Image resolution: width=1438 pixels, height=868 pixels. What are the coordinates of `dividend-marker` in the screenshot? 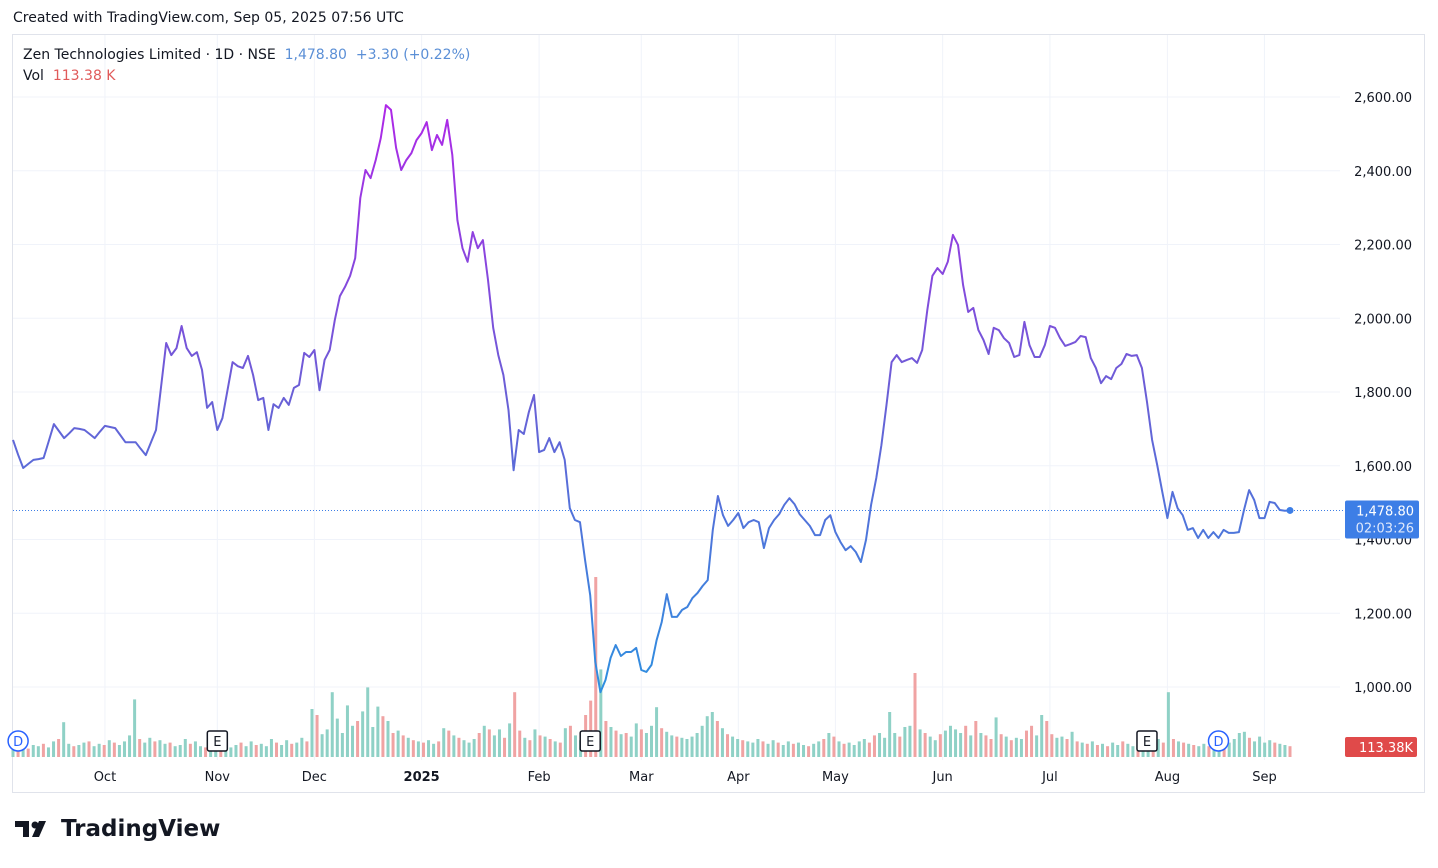 It's located at (1218, 741).